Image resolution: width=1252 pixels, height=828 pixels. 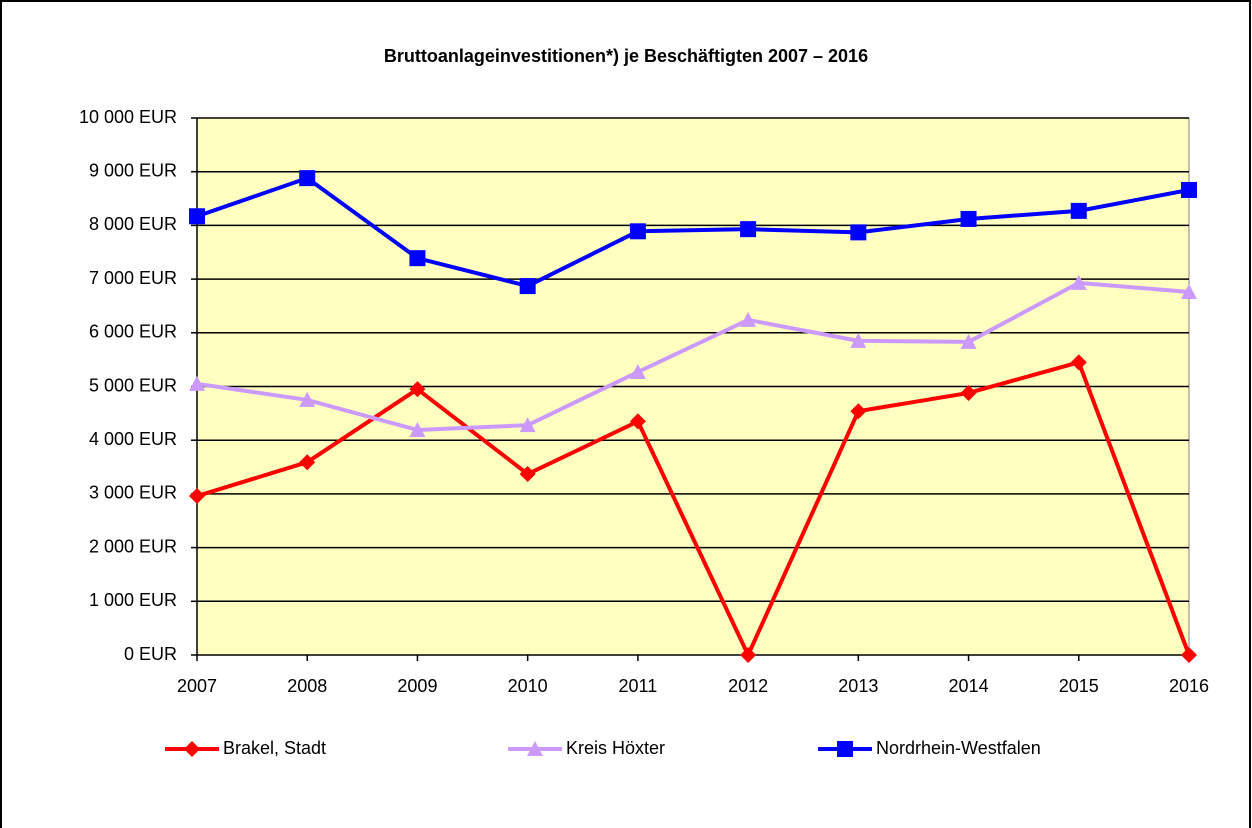 I want to click on x-tick-label: 2009, so click(x=417, y=686).